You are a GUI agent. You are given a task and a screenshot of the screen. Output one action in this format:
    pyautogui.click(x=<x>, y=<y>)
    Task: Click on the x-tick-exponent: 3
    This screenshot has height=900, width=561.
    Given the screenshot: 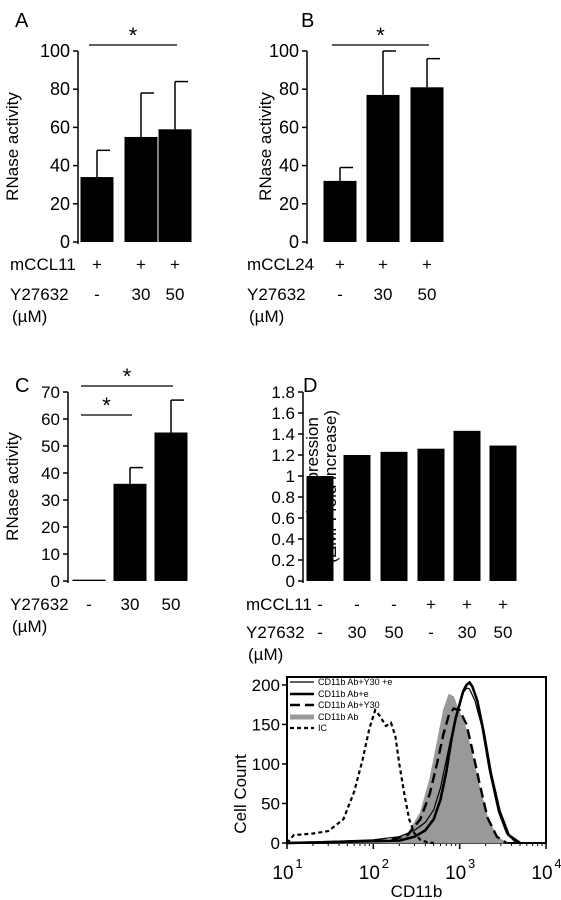 What is the action you would take?
    pyautogui.click(x=471, y=863)
    